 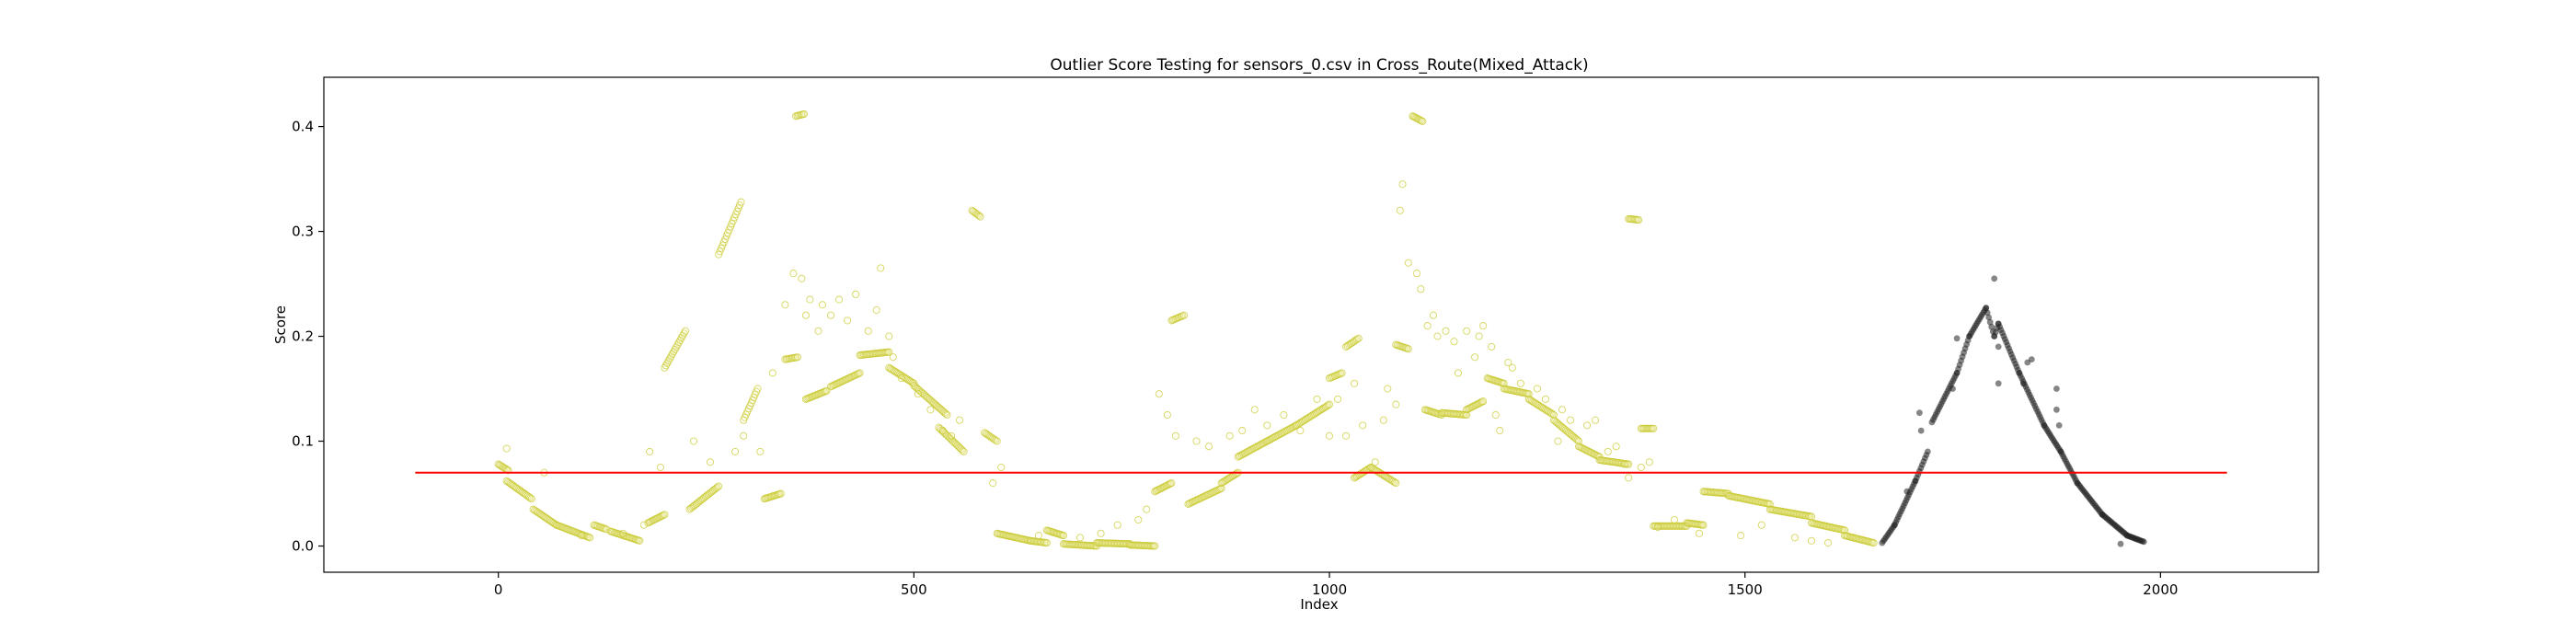 I want to click on x-tick-label: 500, so click(x=914, y=589).